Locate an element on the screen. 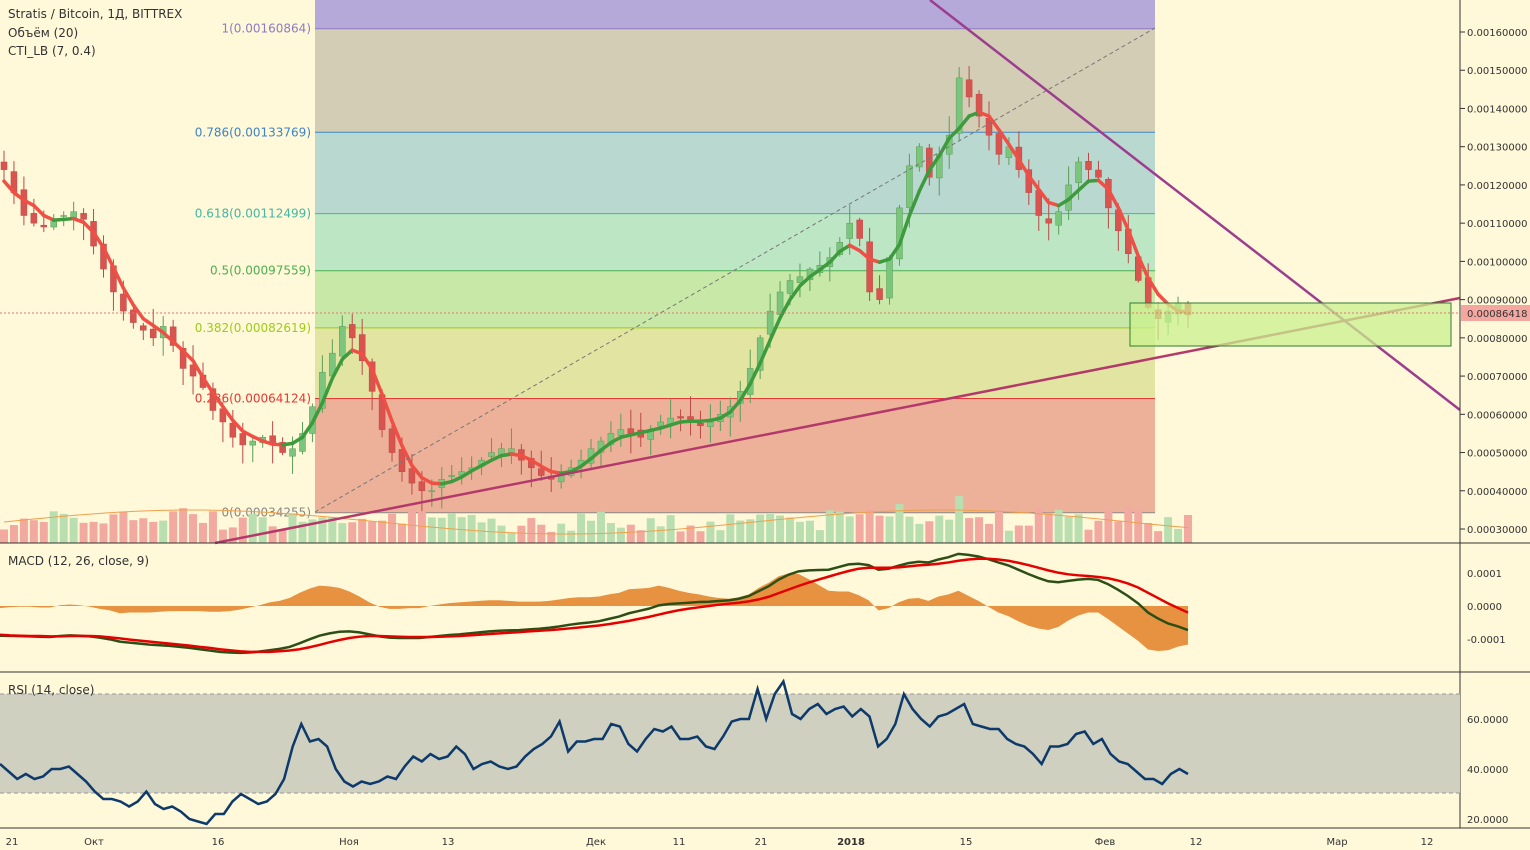  symbol-title: Stratis / Bitcoin, 1Д, BITTREX is located at coordinates (95, 14).